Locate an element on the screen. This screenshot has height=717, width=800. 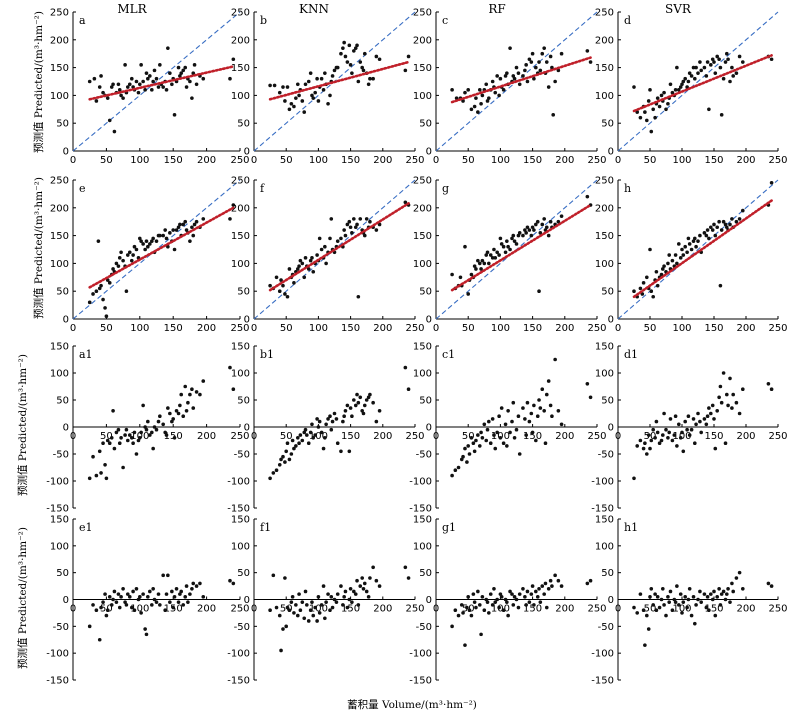
panel-label: b1 is located at coordinates (267, 354).